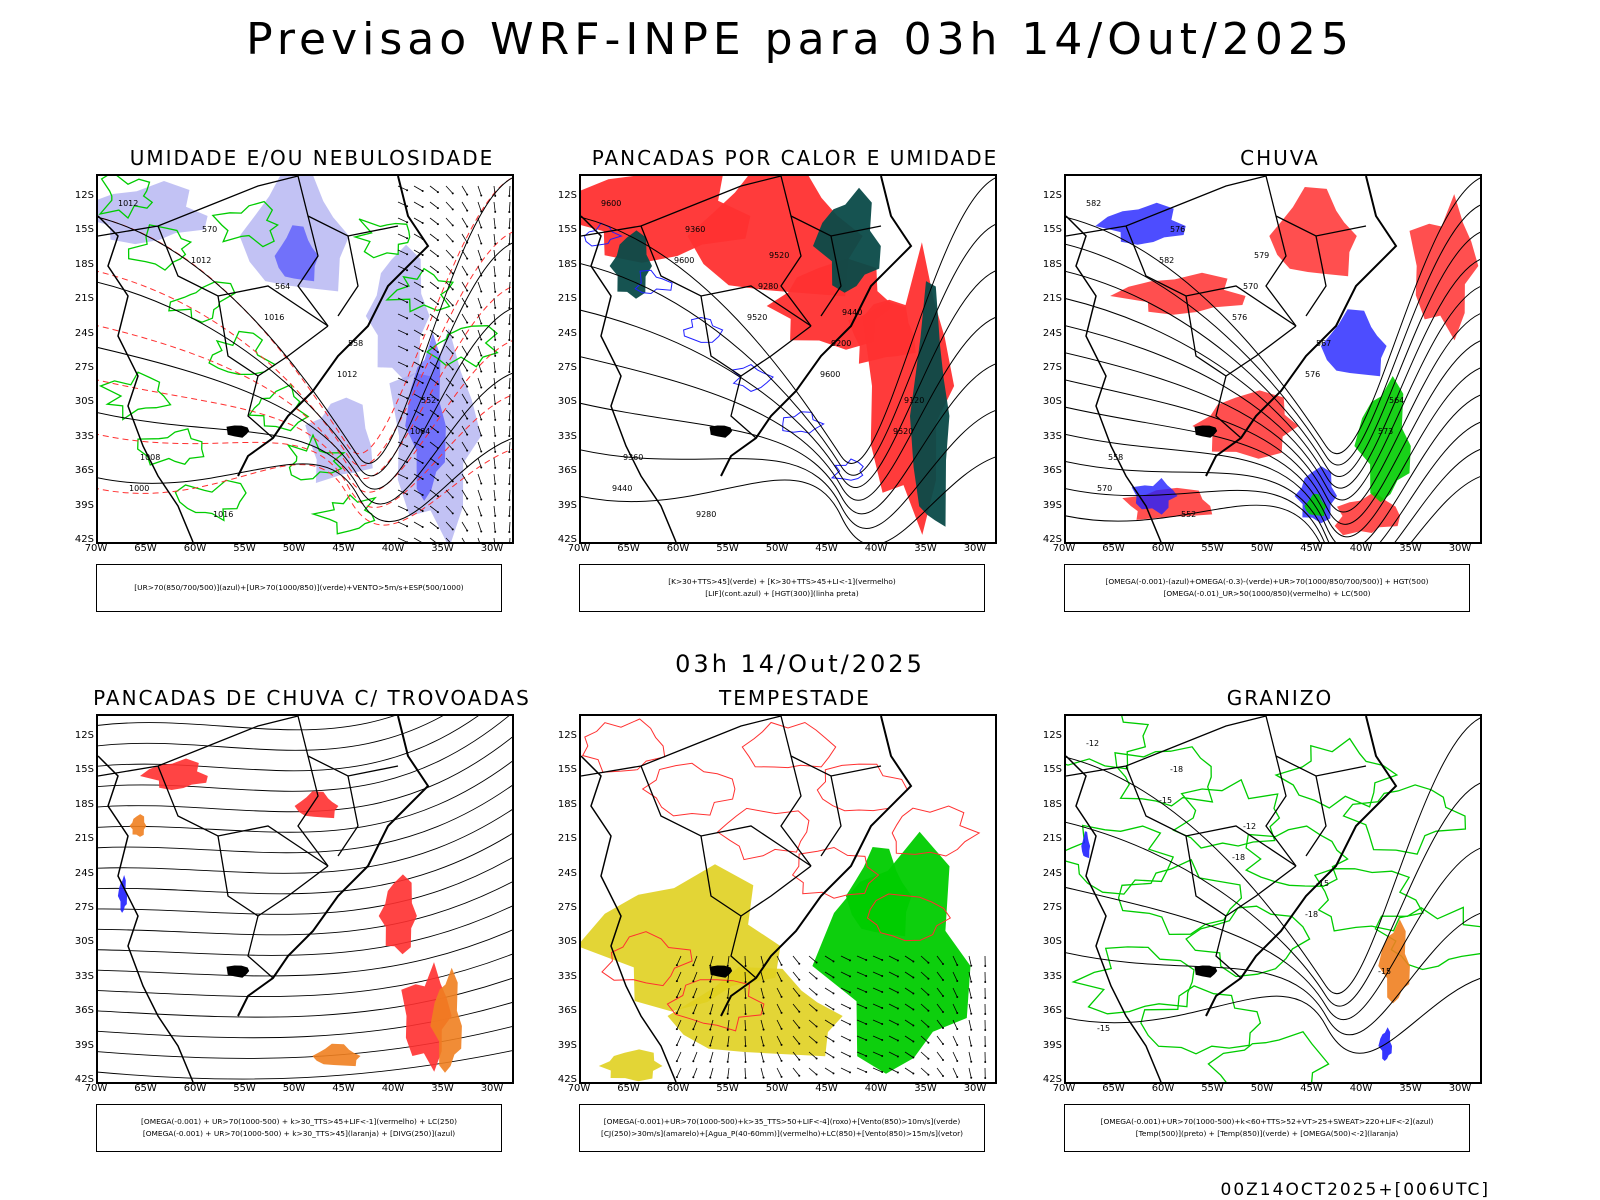  I want to click on lon-tick-label: 70W, so click(96, 1088).